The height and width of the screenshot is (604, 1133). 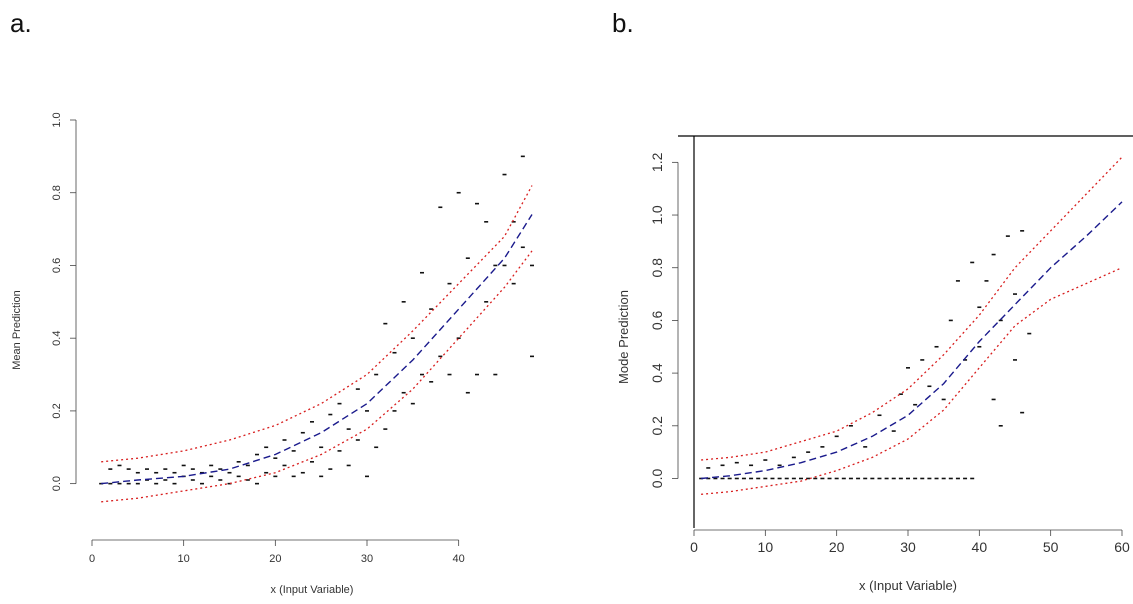 What do you see at coordinates (21, 23) in the screenshot?
I see `panel-label-a: a.` at bounding box center [21, 23].